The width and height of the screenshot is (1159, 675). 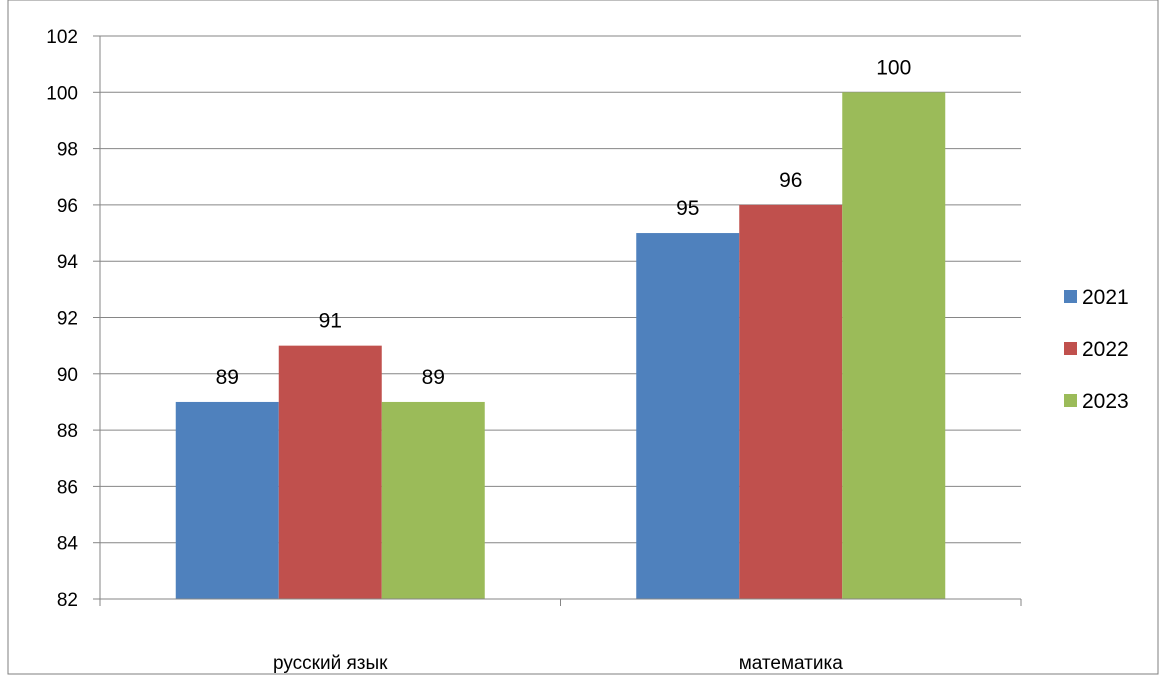 What do you see at coordinates (68, 544) in the screenshot?
I see `y-tick-label: 84` at bounding box center [68, 544].